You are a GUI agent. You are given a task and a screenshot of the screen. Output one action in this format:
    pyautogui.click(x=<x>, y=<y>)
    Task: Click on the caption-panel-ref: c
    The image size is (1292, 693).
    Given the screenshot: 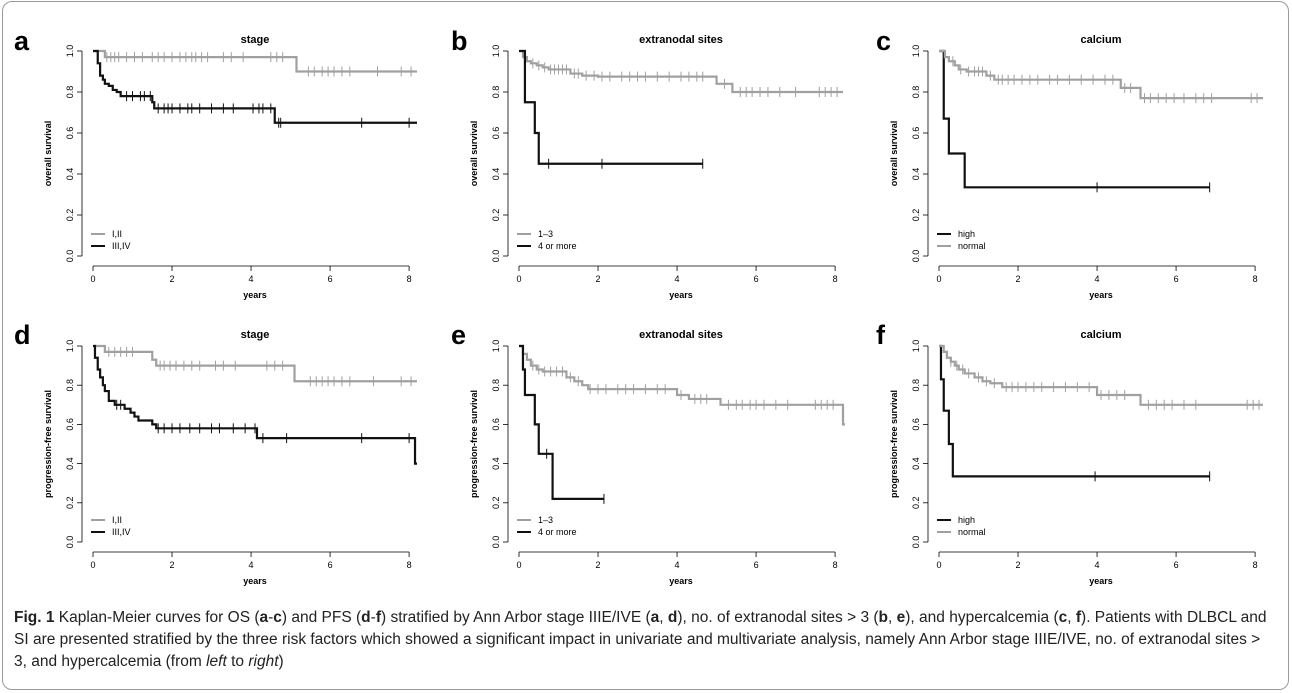 What is the action you would take?
    pyautogui.click(x=1063, y=617)
    